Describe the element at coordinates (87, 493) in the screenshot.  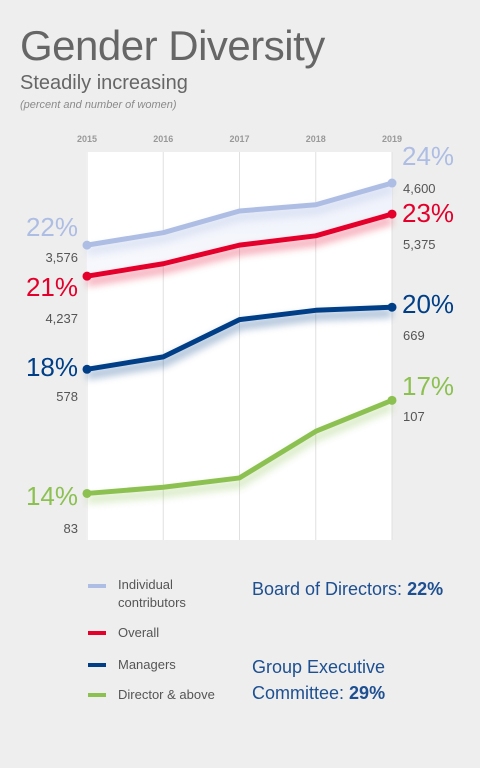
I see `point-director-start` at that location.